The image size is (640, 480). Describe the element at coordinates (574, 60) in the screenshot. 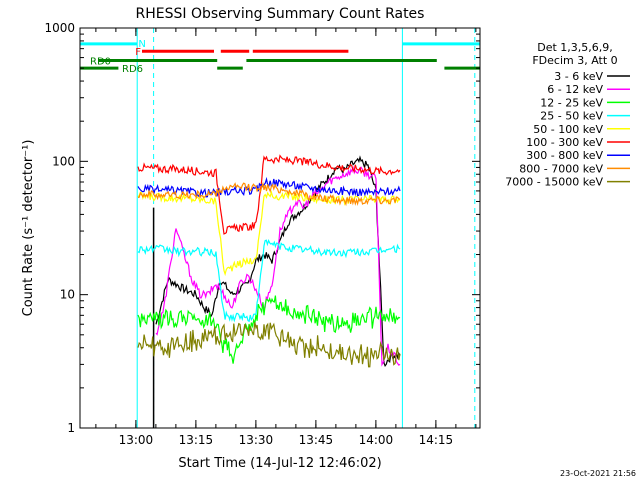

I see `legend-header-line-2: FDecim 3, Att 0` at that location.